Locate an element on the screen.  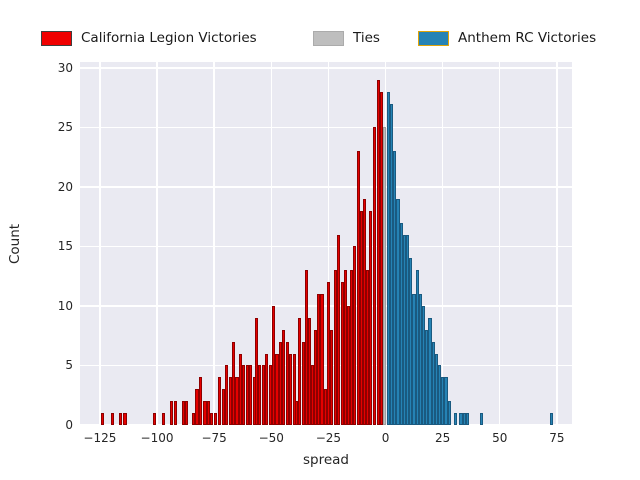
x-tick-label: 50 is located at coordinates (500, 438).